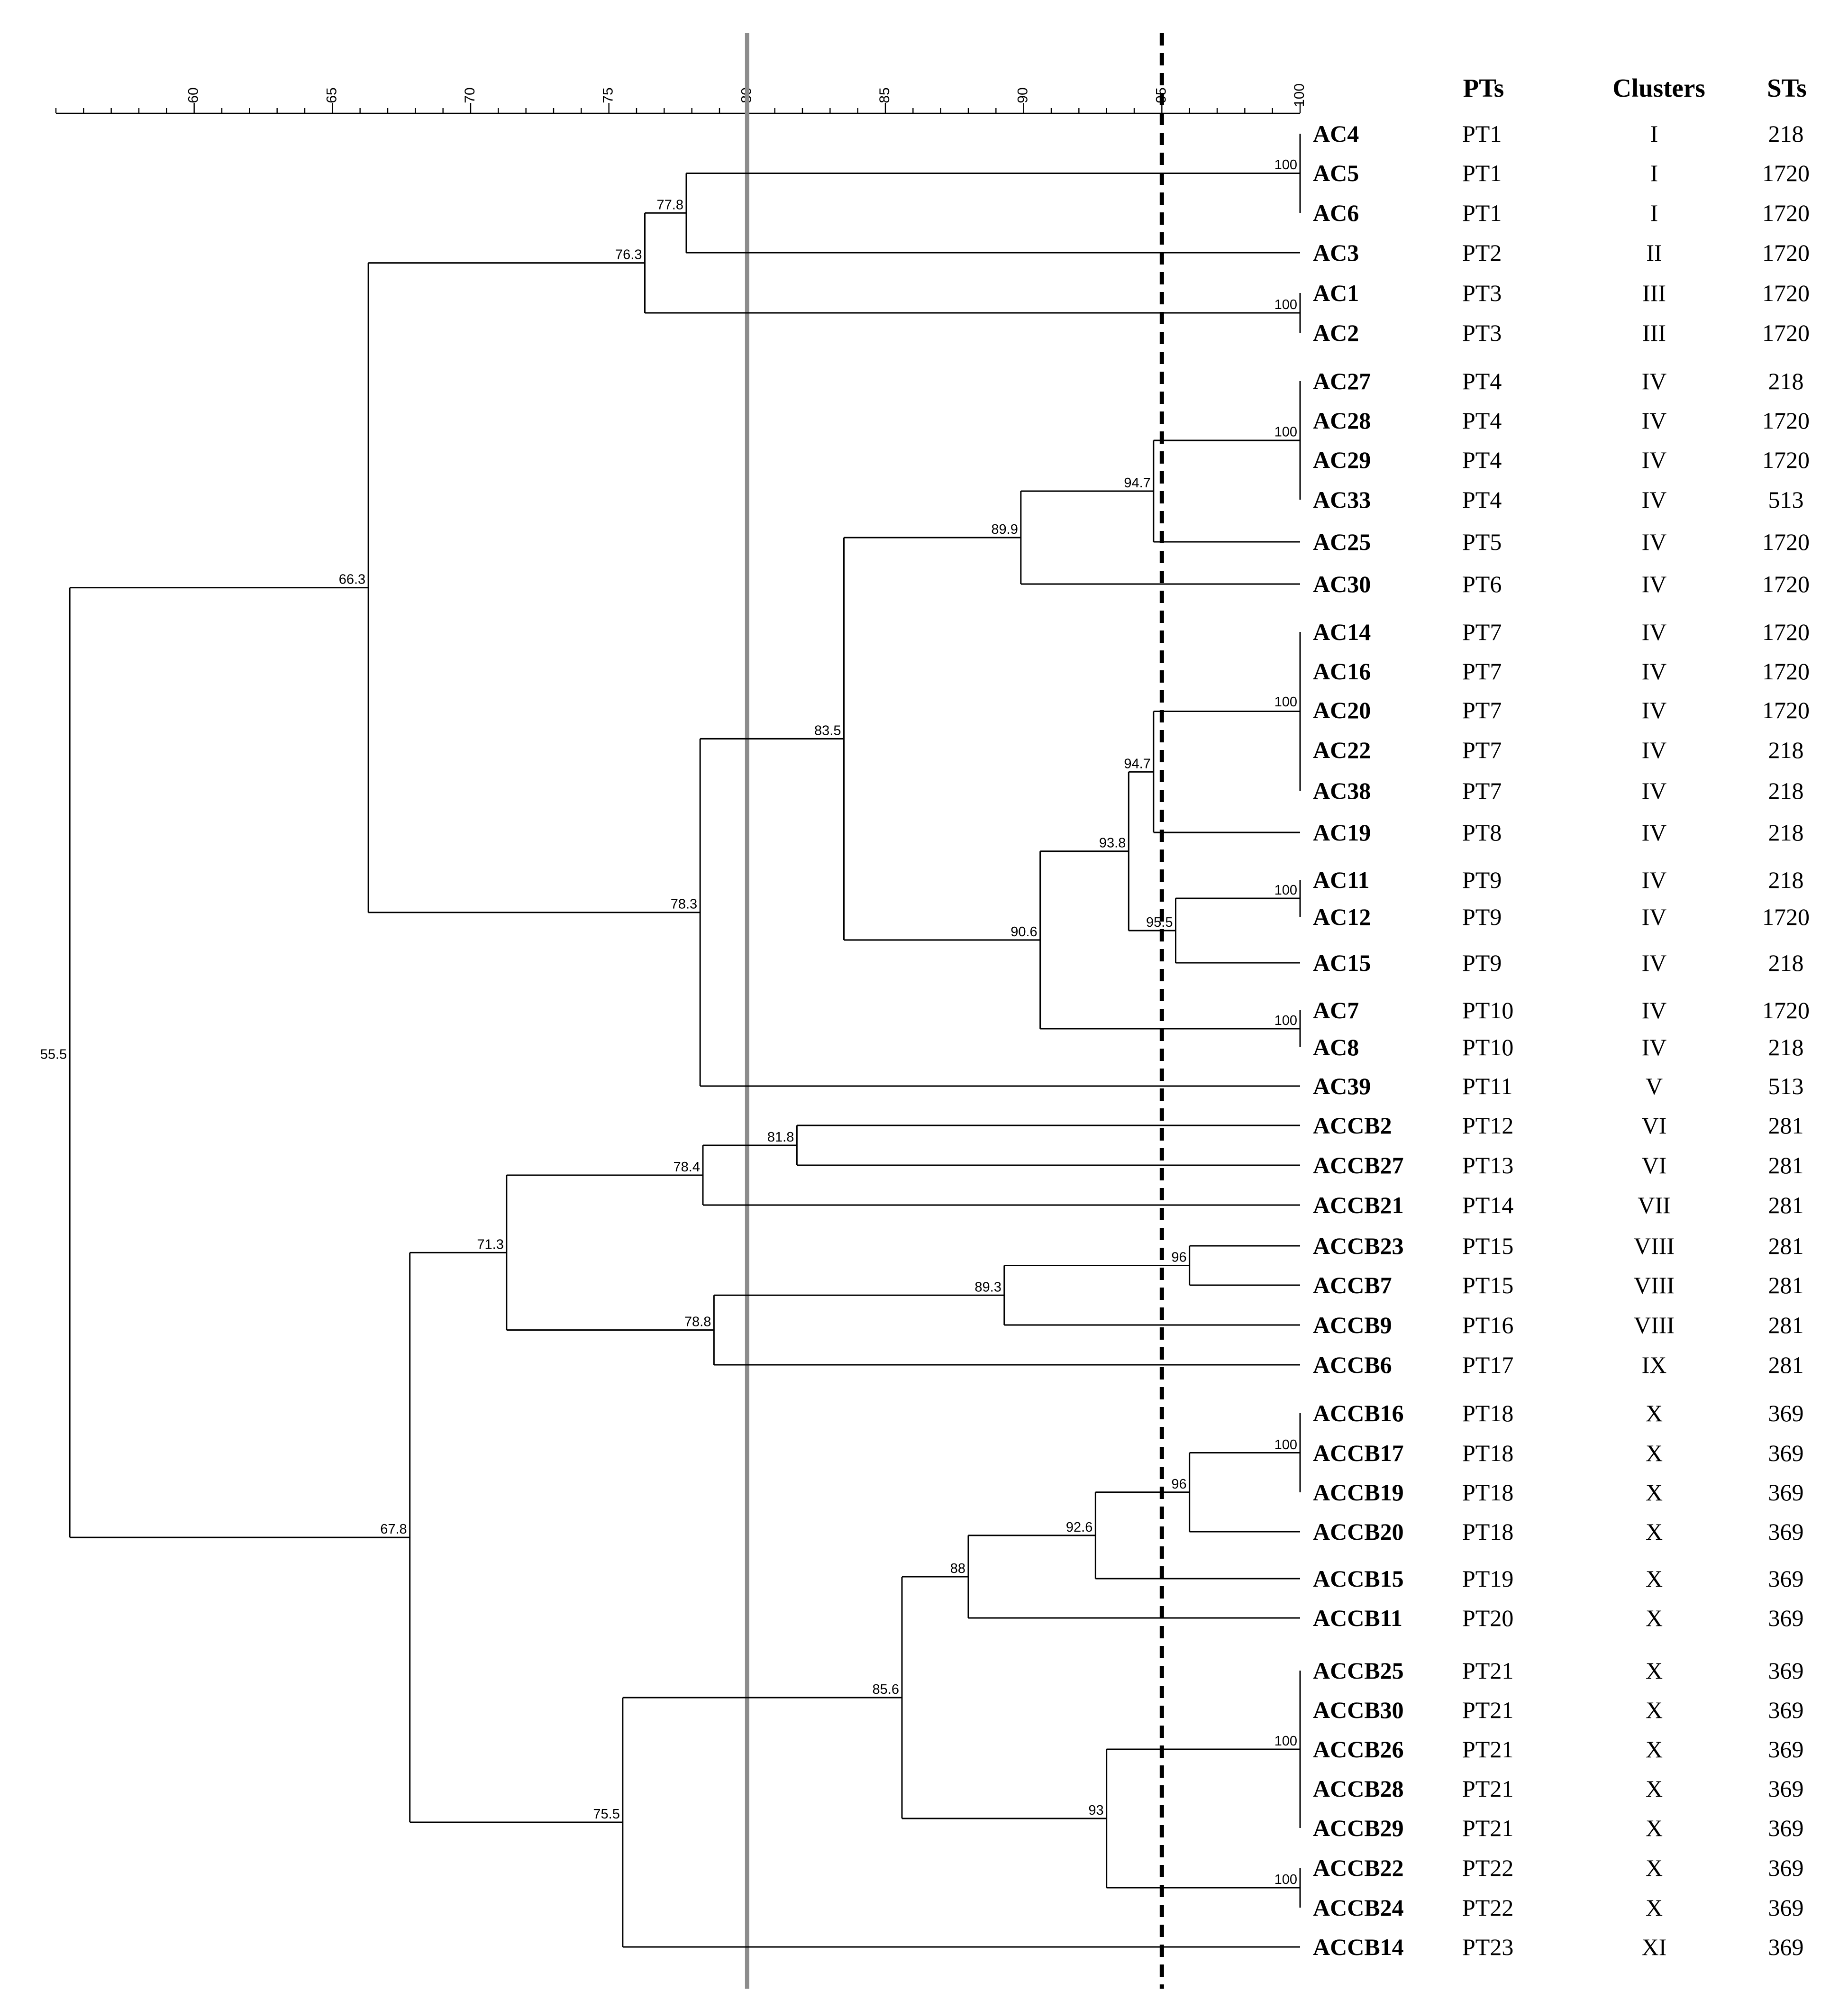 This screenshot has height=2010, width=1848. Describe the element at coordinates (1178, 1257) in the screenshot. I see `node-similarity-label: 96` at that location.